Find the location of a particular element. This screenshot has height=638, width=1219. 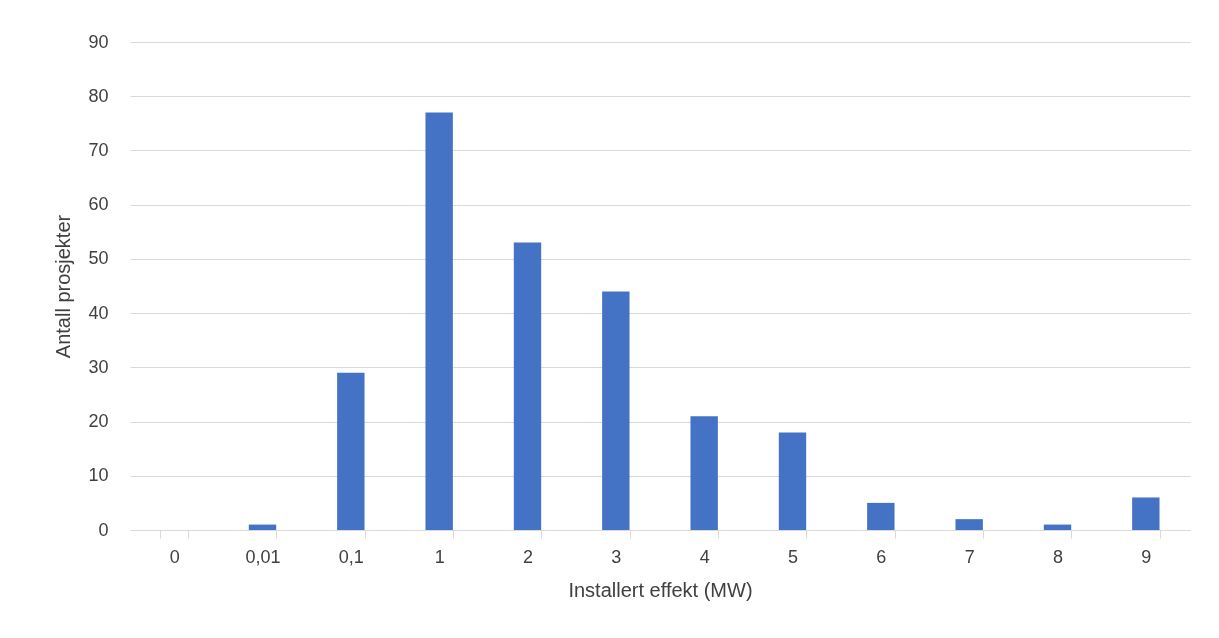

x-tick-label: 0,01 is located at coordinates (263, 556).